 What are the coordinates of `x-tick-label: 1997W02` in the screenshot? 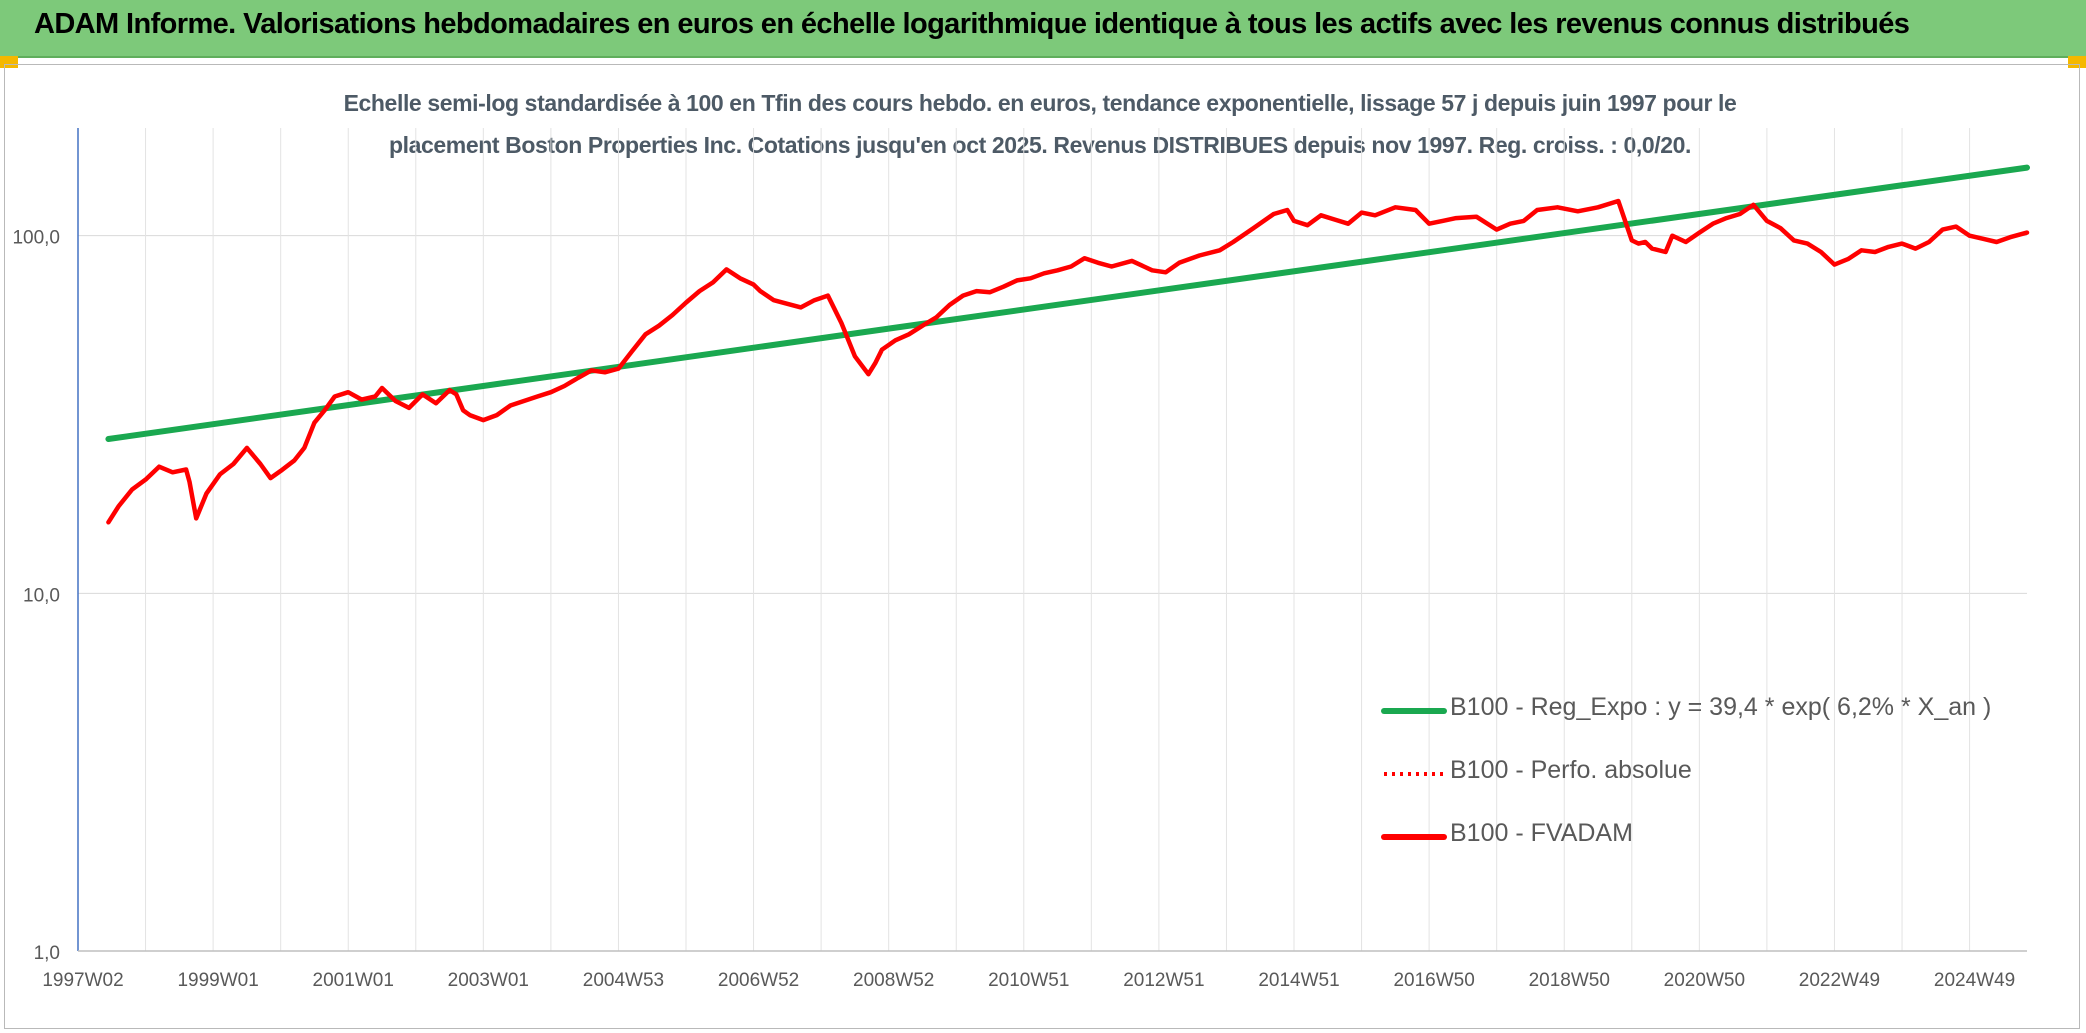 It's located at (82, 980).